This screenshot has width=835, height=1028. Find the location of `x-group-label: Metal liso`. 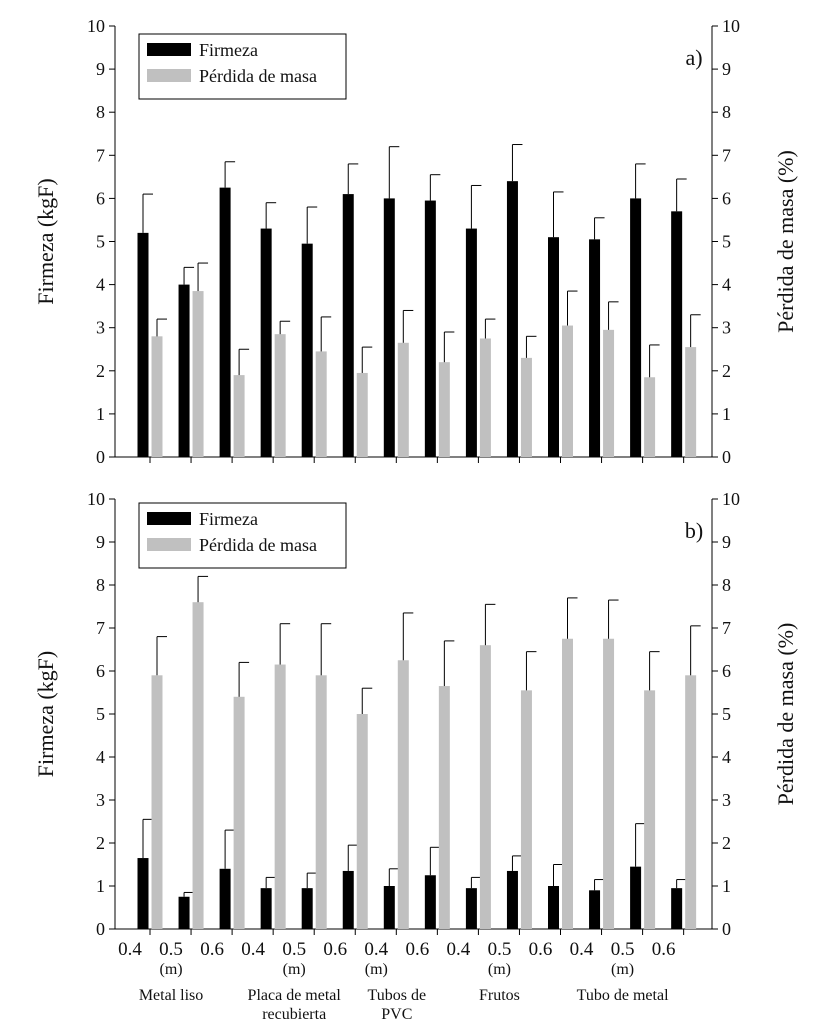

x-group-label: Metal liso is located at coordinates (171, 995).